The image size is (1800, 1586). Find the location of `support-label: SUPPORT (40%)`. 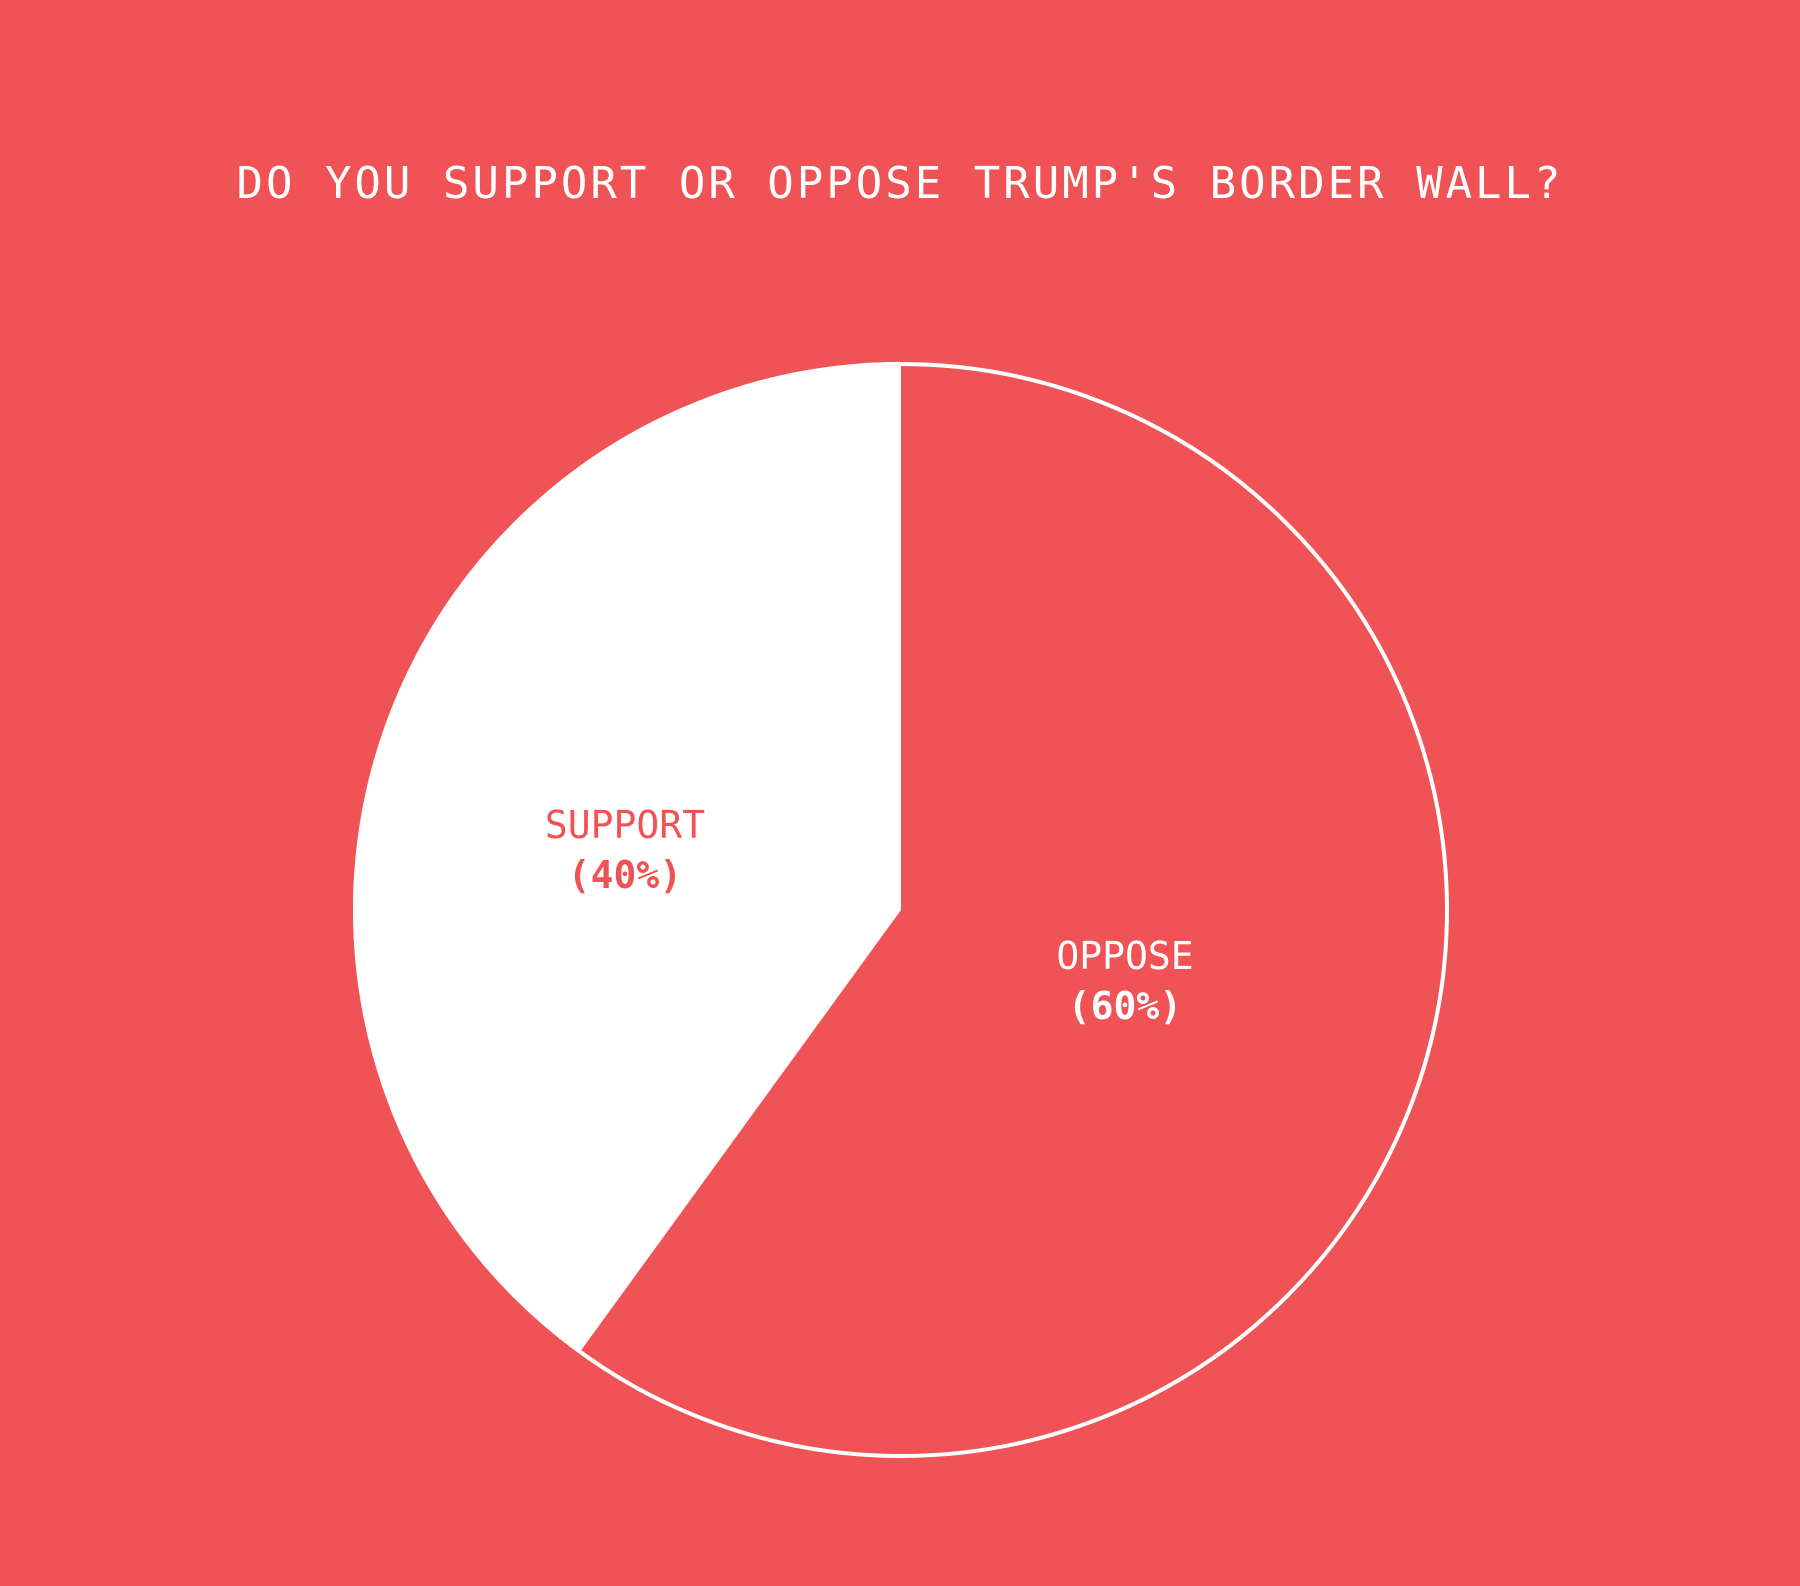

support-label: SUPPORT (40%) is located at coordinates (625, 850).